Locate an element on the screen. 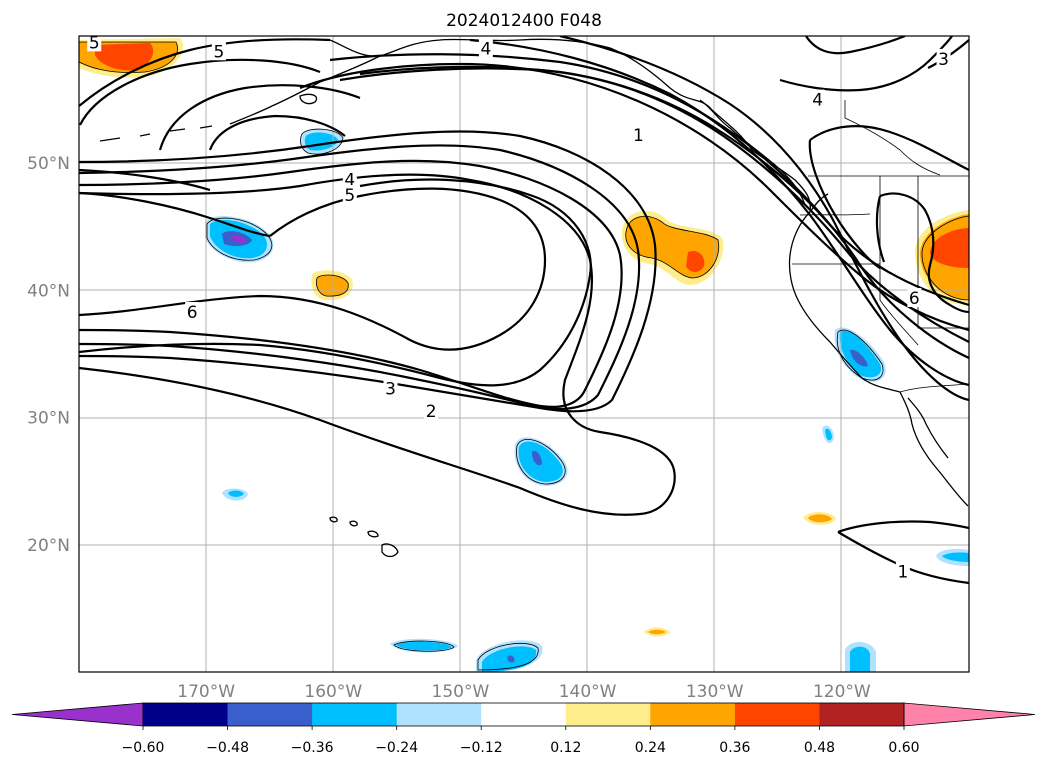  outline-great-basin is located at coordinates (945, 258).